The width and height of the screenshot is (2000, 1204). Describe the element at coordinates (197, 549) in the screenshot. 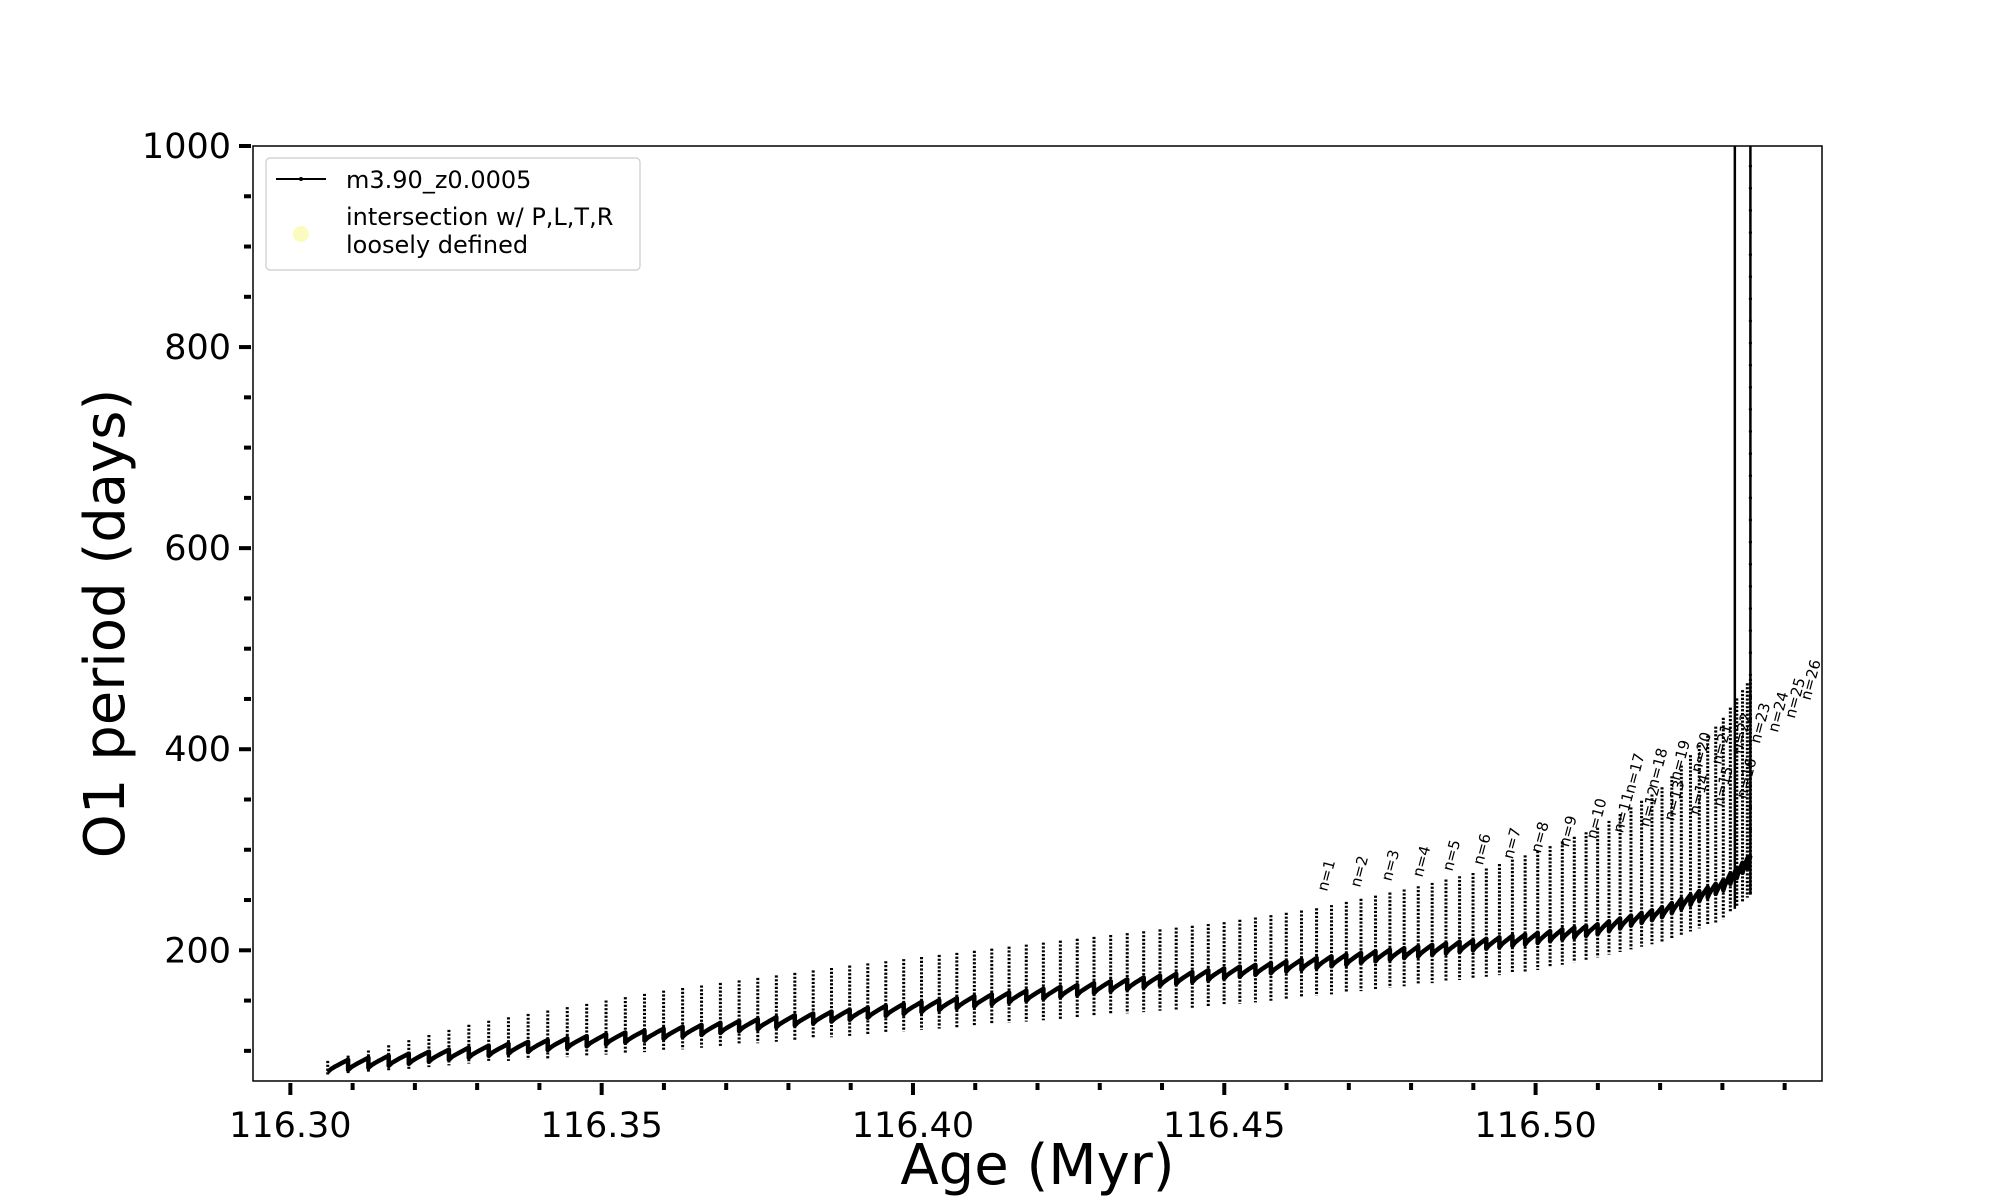

I see `y-tick-label: 600` at that location.